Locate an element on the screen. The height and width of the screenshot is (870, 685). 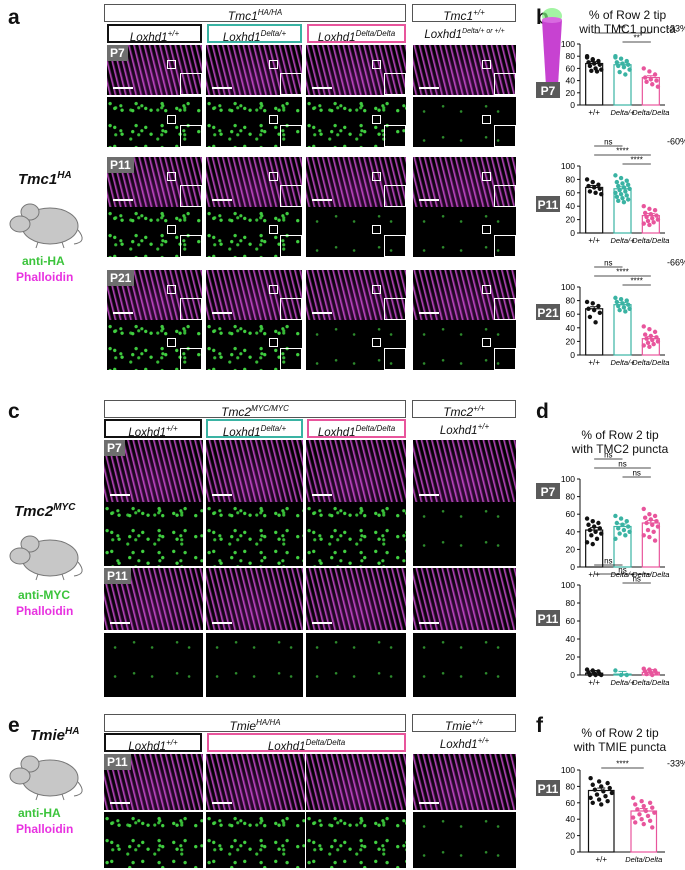
stain-green-label: anti-HA is located at coordinates (39, 813).